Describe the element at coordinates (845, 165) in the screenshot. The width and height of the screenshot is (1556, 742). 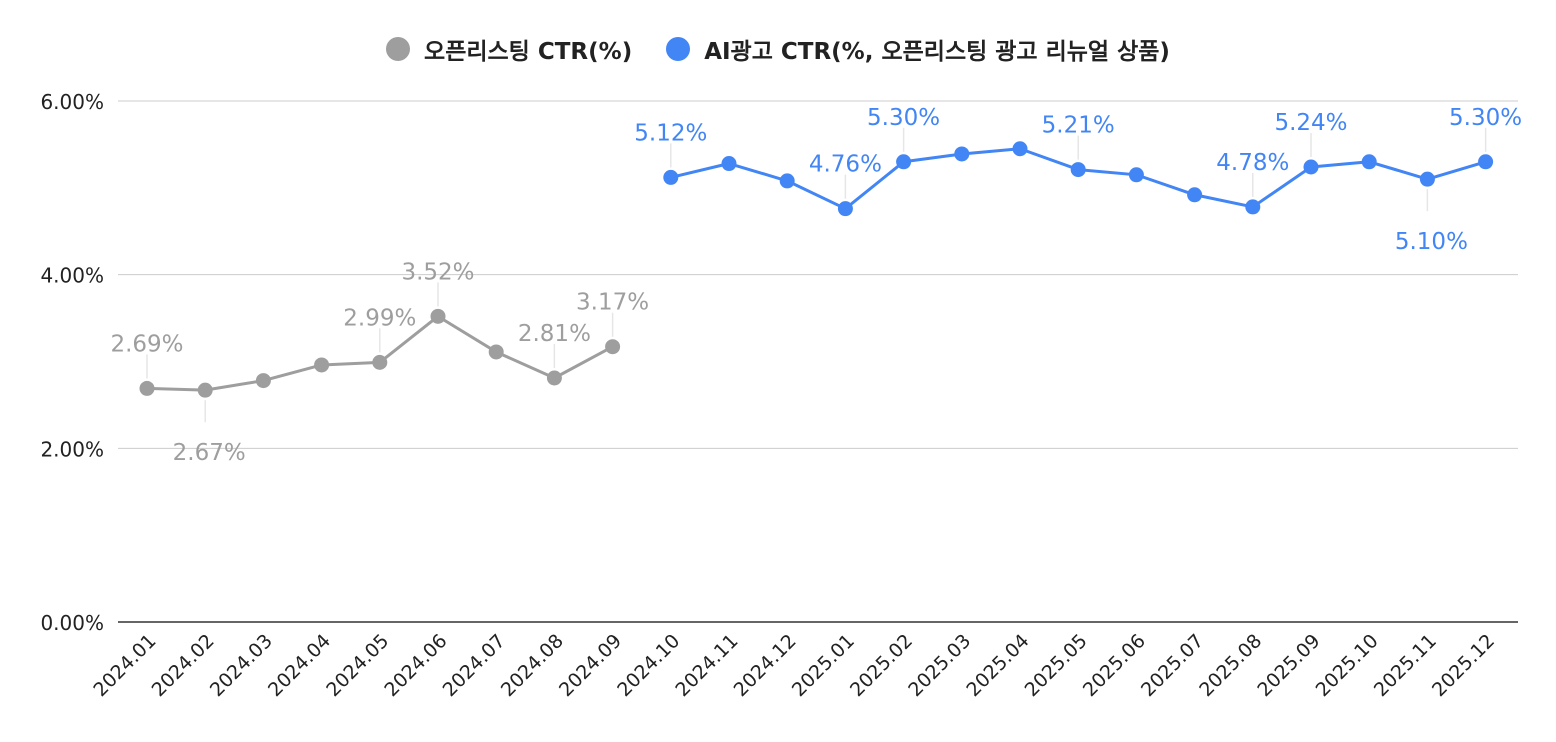
I see `data-label: 4.76%` at that location.